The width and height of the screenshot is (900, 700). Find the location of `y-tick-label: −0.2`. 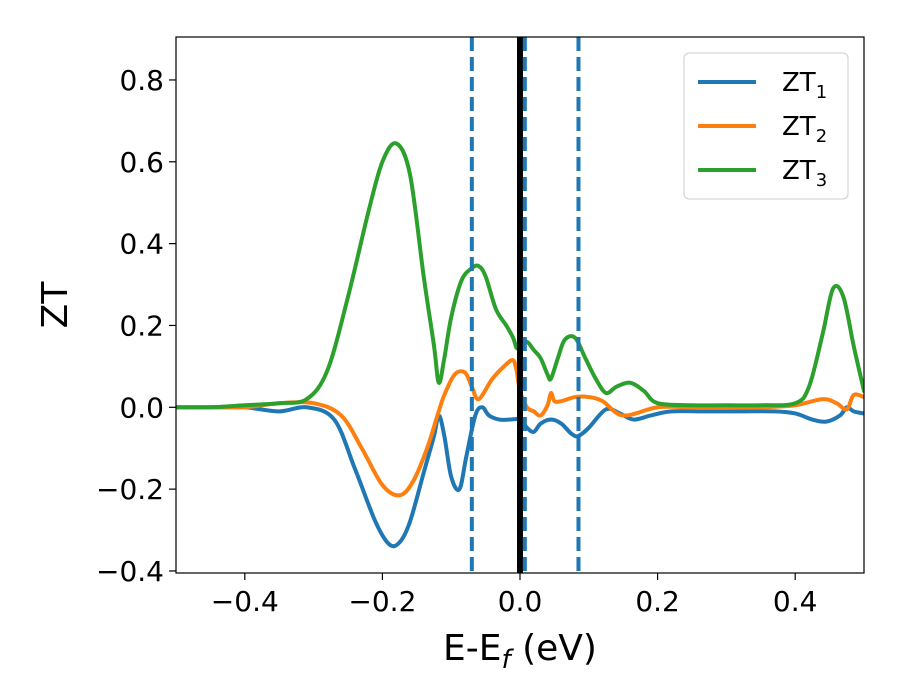

y-tick-label: −0.2 is located at coordinates (130, 489).